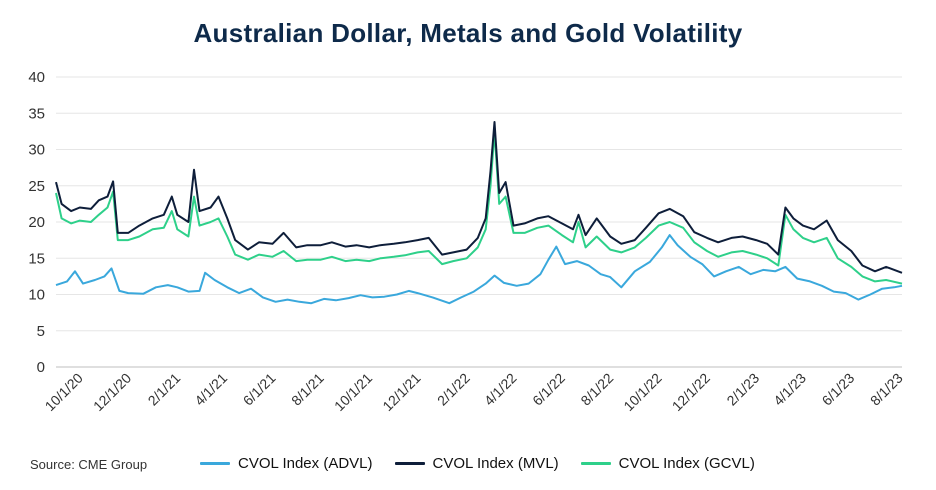 This screenshot has height=490, width=936. What do you see at coordinates (64, 392) in the screenshot?
I see `x-tick-label: 10/1/20` at bounding box center [64, 392].